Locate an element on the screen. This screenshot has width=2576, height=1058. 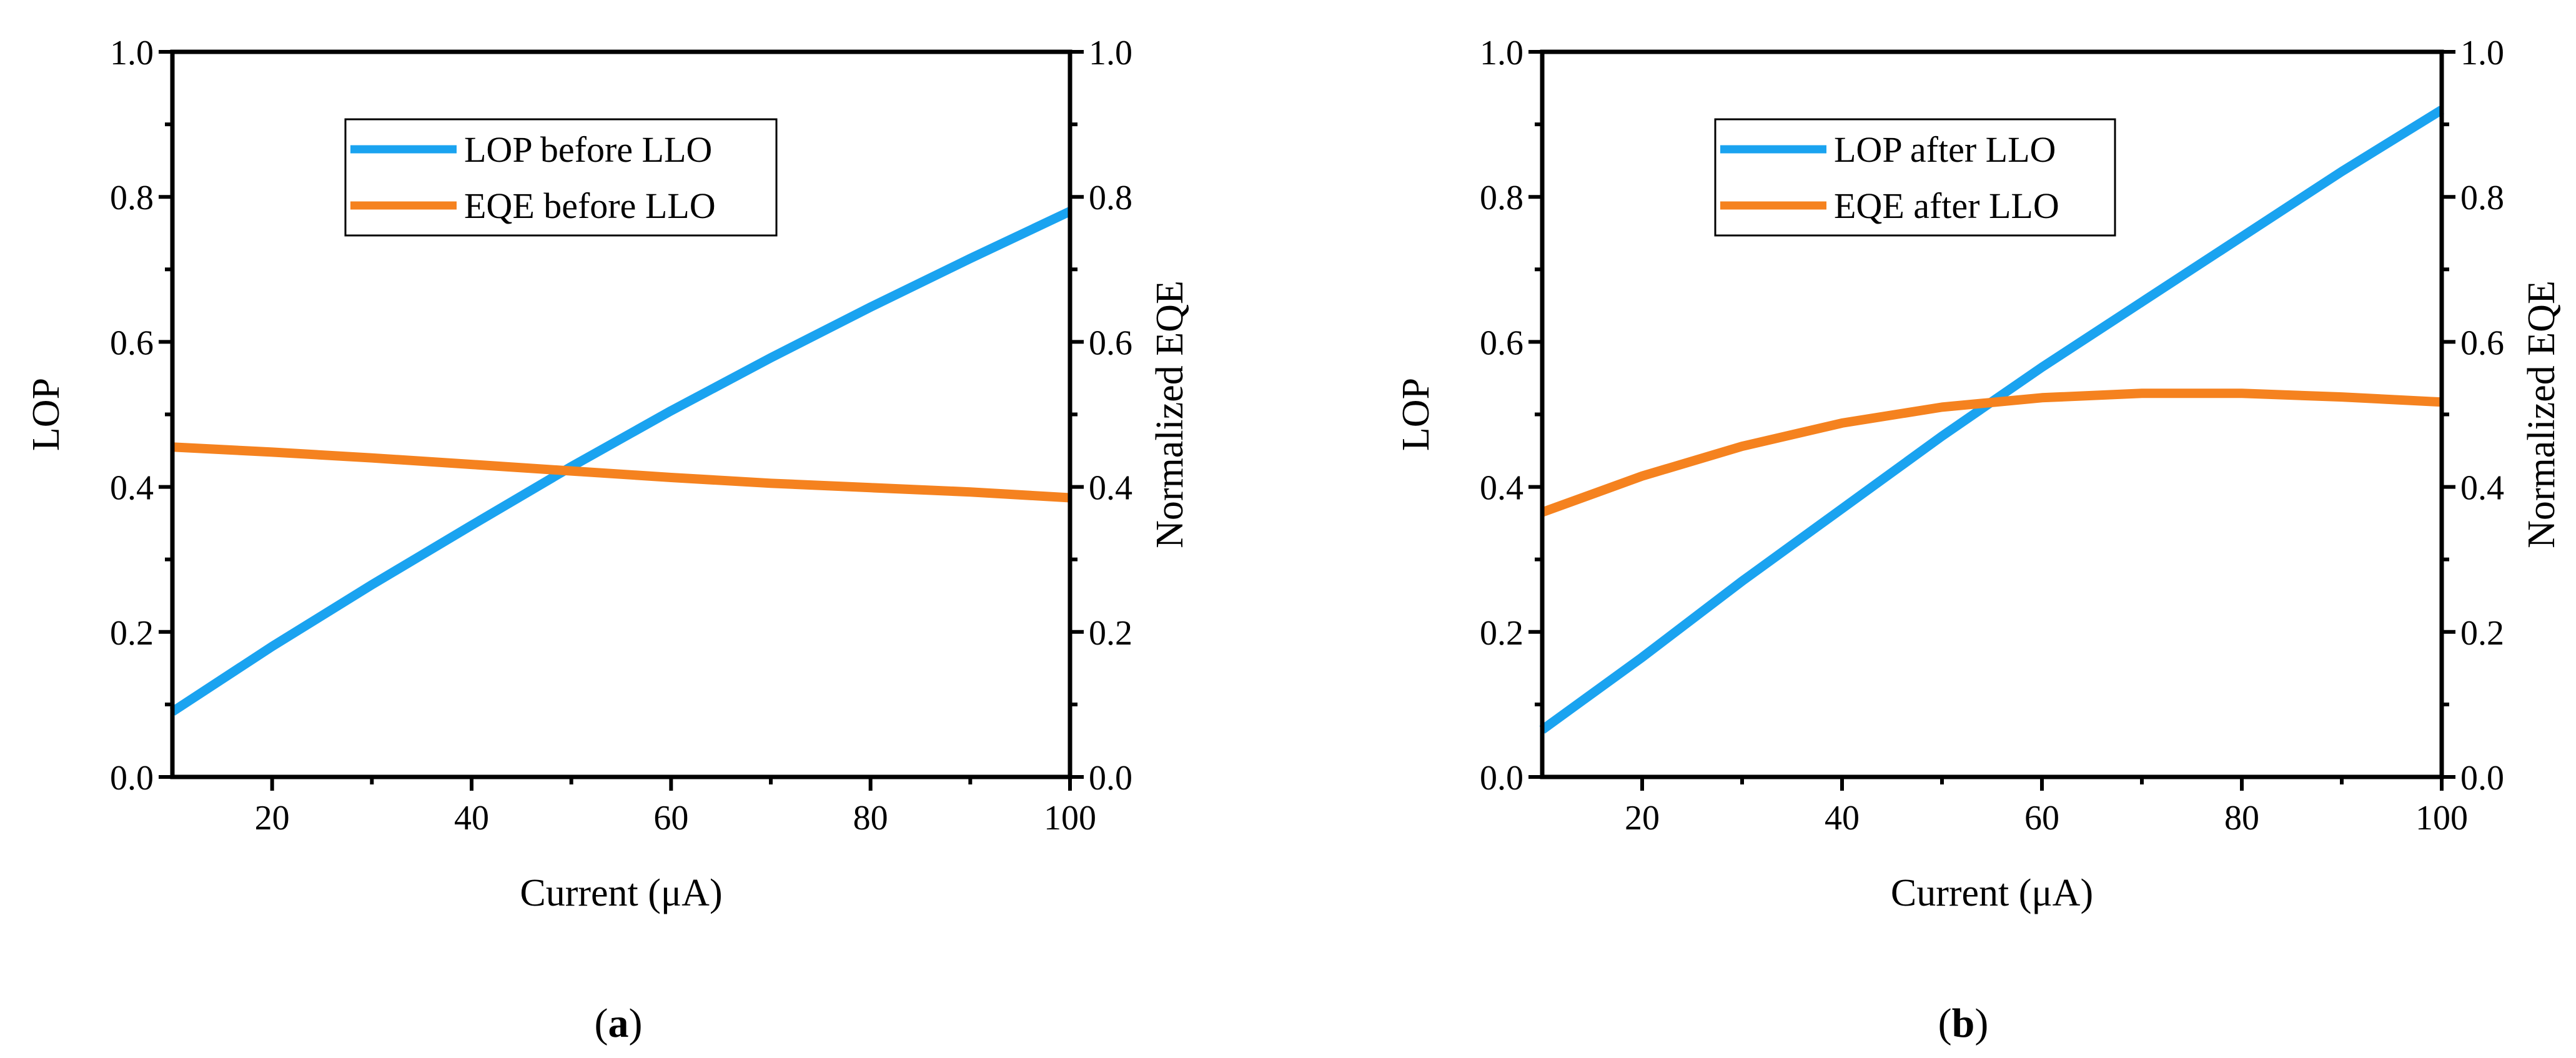
panel-a-y-axis-label-right: Normalized EQE is located at coordinates (1170, 414).